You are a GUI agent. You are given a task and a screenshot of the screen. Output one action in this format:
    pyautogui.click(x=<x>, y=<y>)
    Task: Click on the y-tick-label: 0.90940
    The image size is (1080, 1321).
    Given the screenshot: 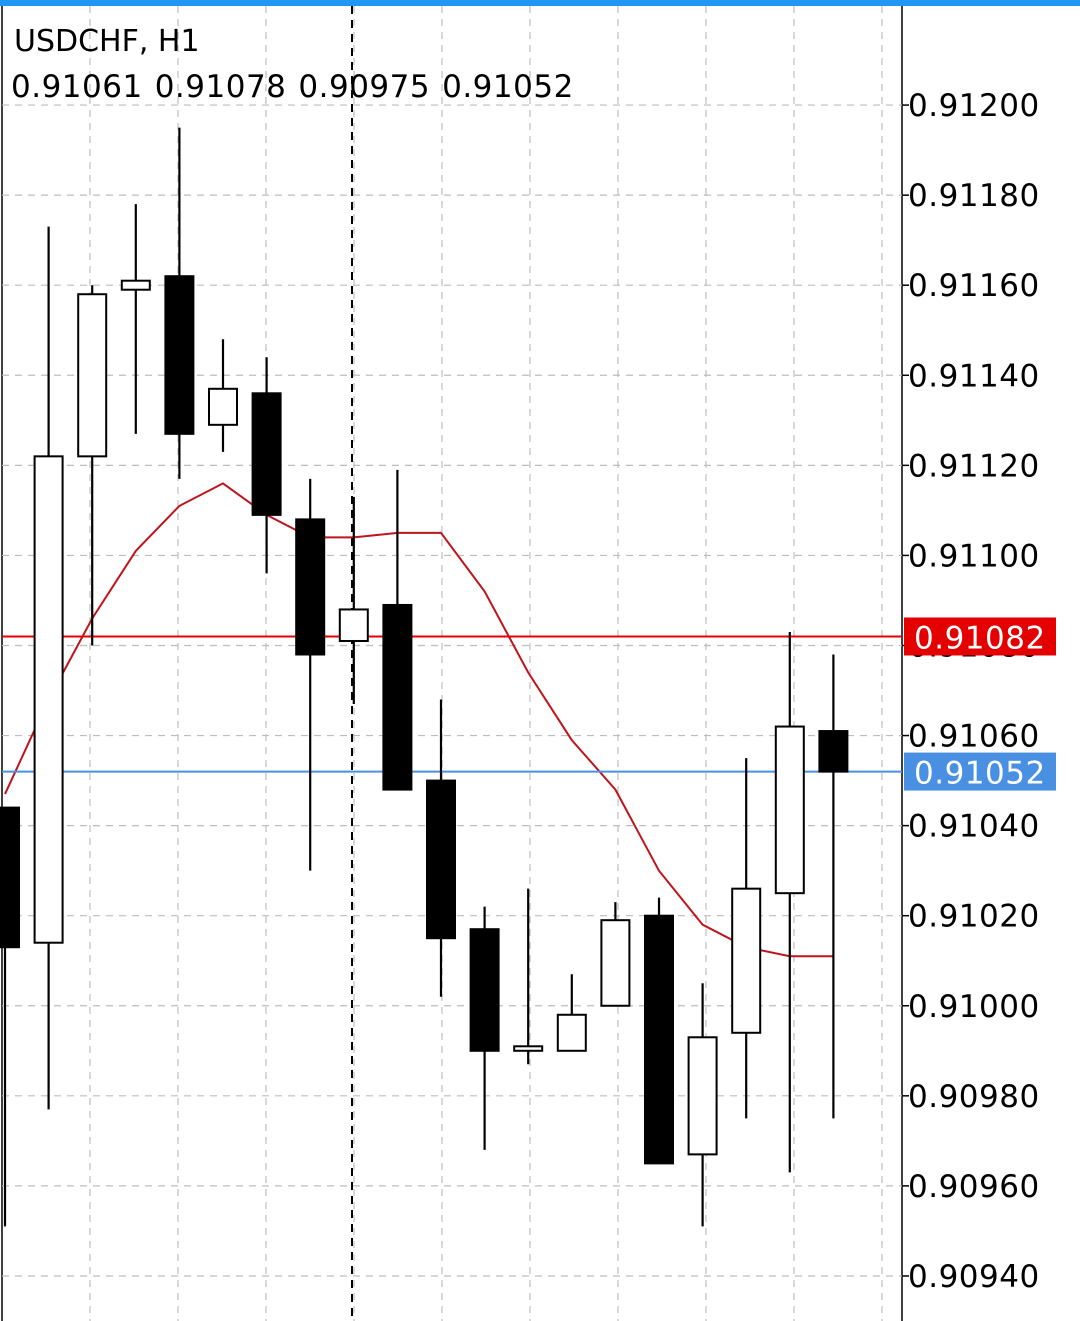 What is the action you would take?
    pyautogui.click(x=974, y=1277)
    